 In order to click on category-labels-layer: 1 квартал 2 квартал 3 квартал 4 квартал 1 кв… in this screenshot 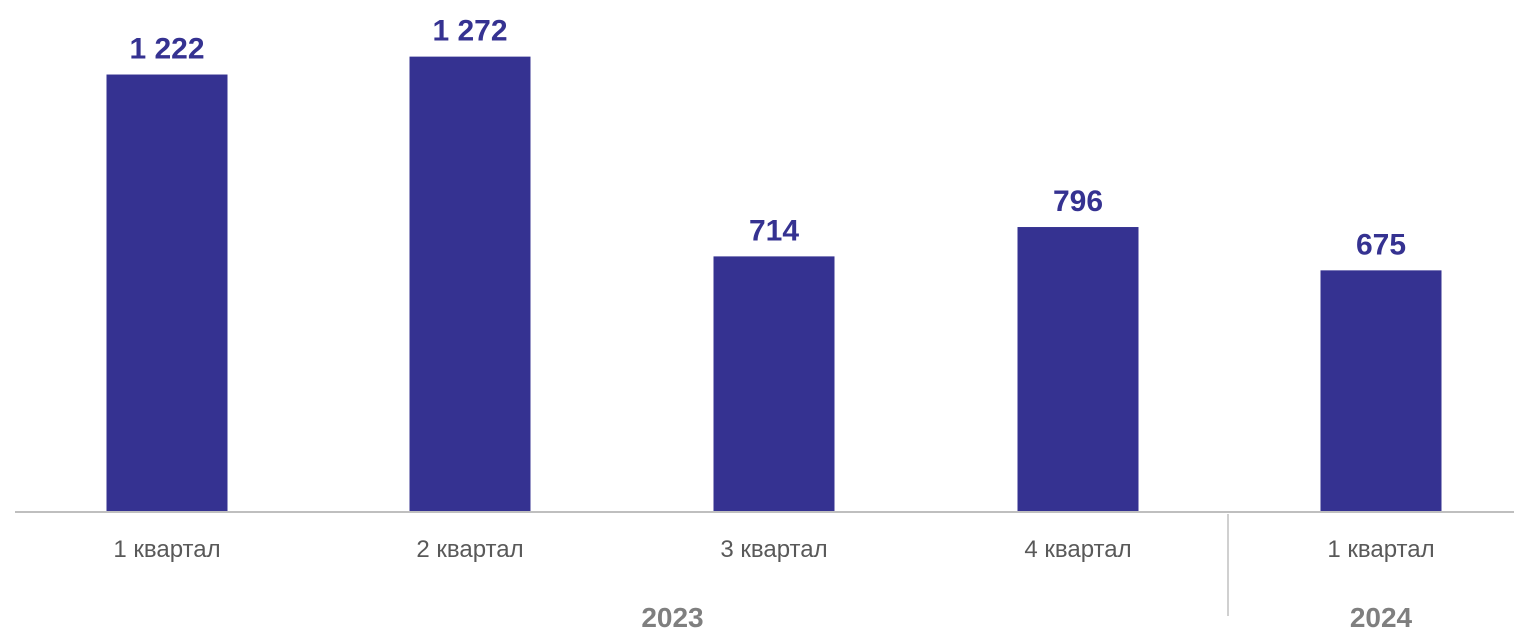, I will do `click(773, 549)`.